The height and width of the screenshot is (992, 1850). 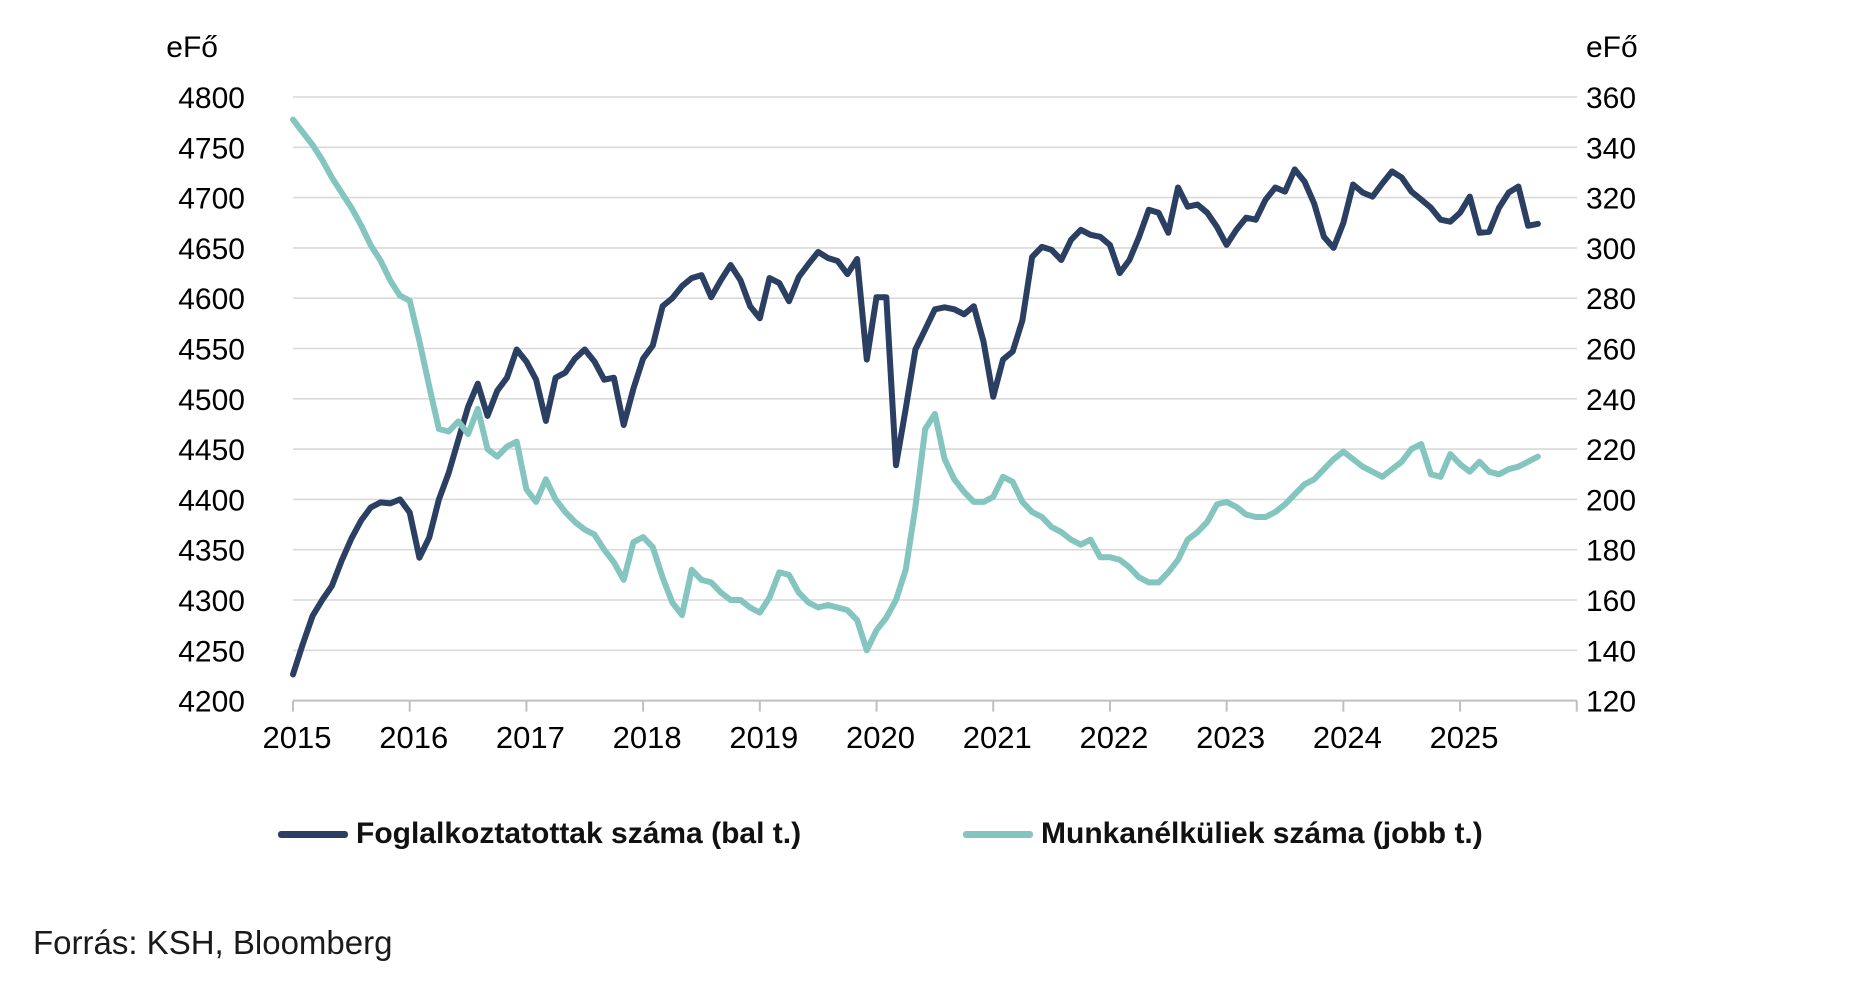 I want to click on left-axis-tick-label: 4750, so click(x=211, y=148).